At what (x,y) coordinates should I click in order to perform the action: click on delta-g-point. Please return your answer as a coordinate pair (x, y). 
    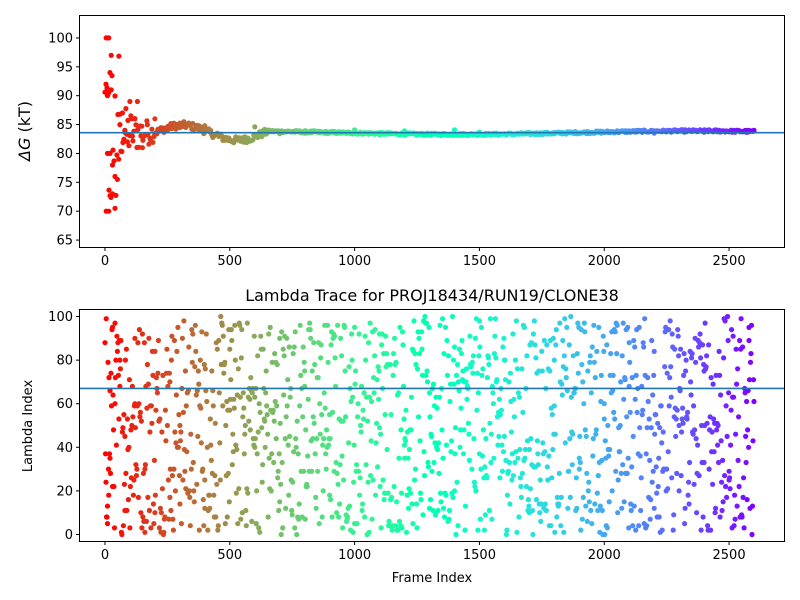
    Looking at the image, I should click on (110, 153).